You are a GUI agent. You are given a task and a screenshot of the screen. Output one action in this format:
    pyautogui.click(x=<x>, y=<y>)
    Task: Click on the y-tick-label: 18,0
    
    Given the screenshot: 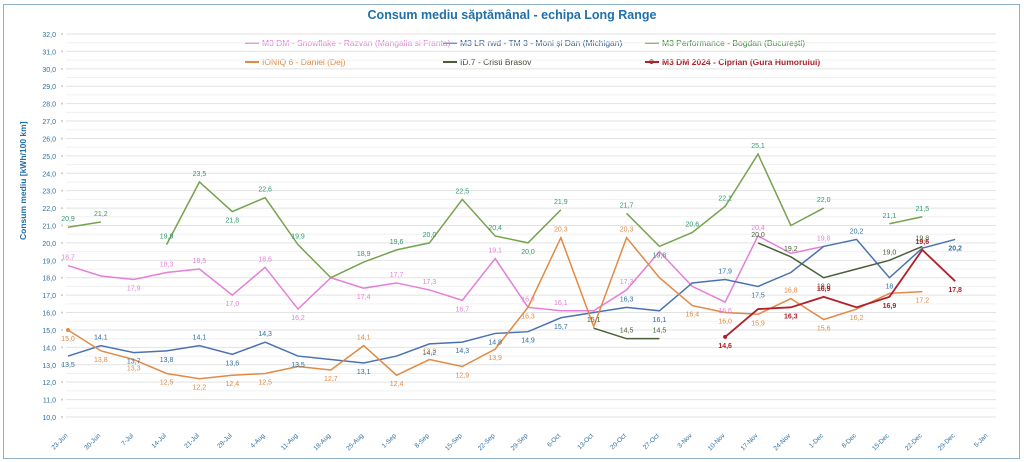 What is the action you would take?
    pyautogui.click(x=49, y=279)
    